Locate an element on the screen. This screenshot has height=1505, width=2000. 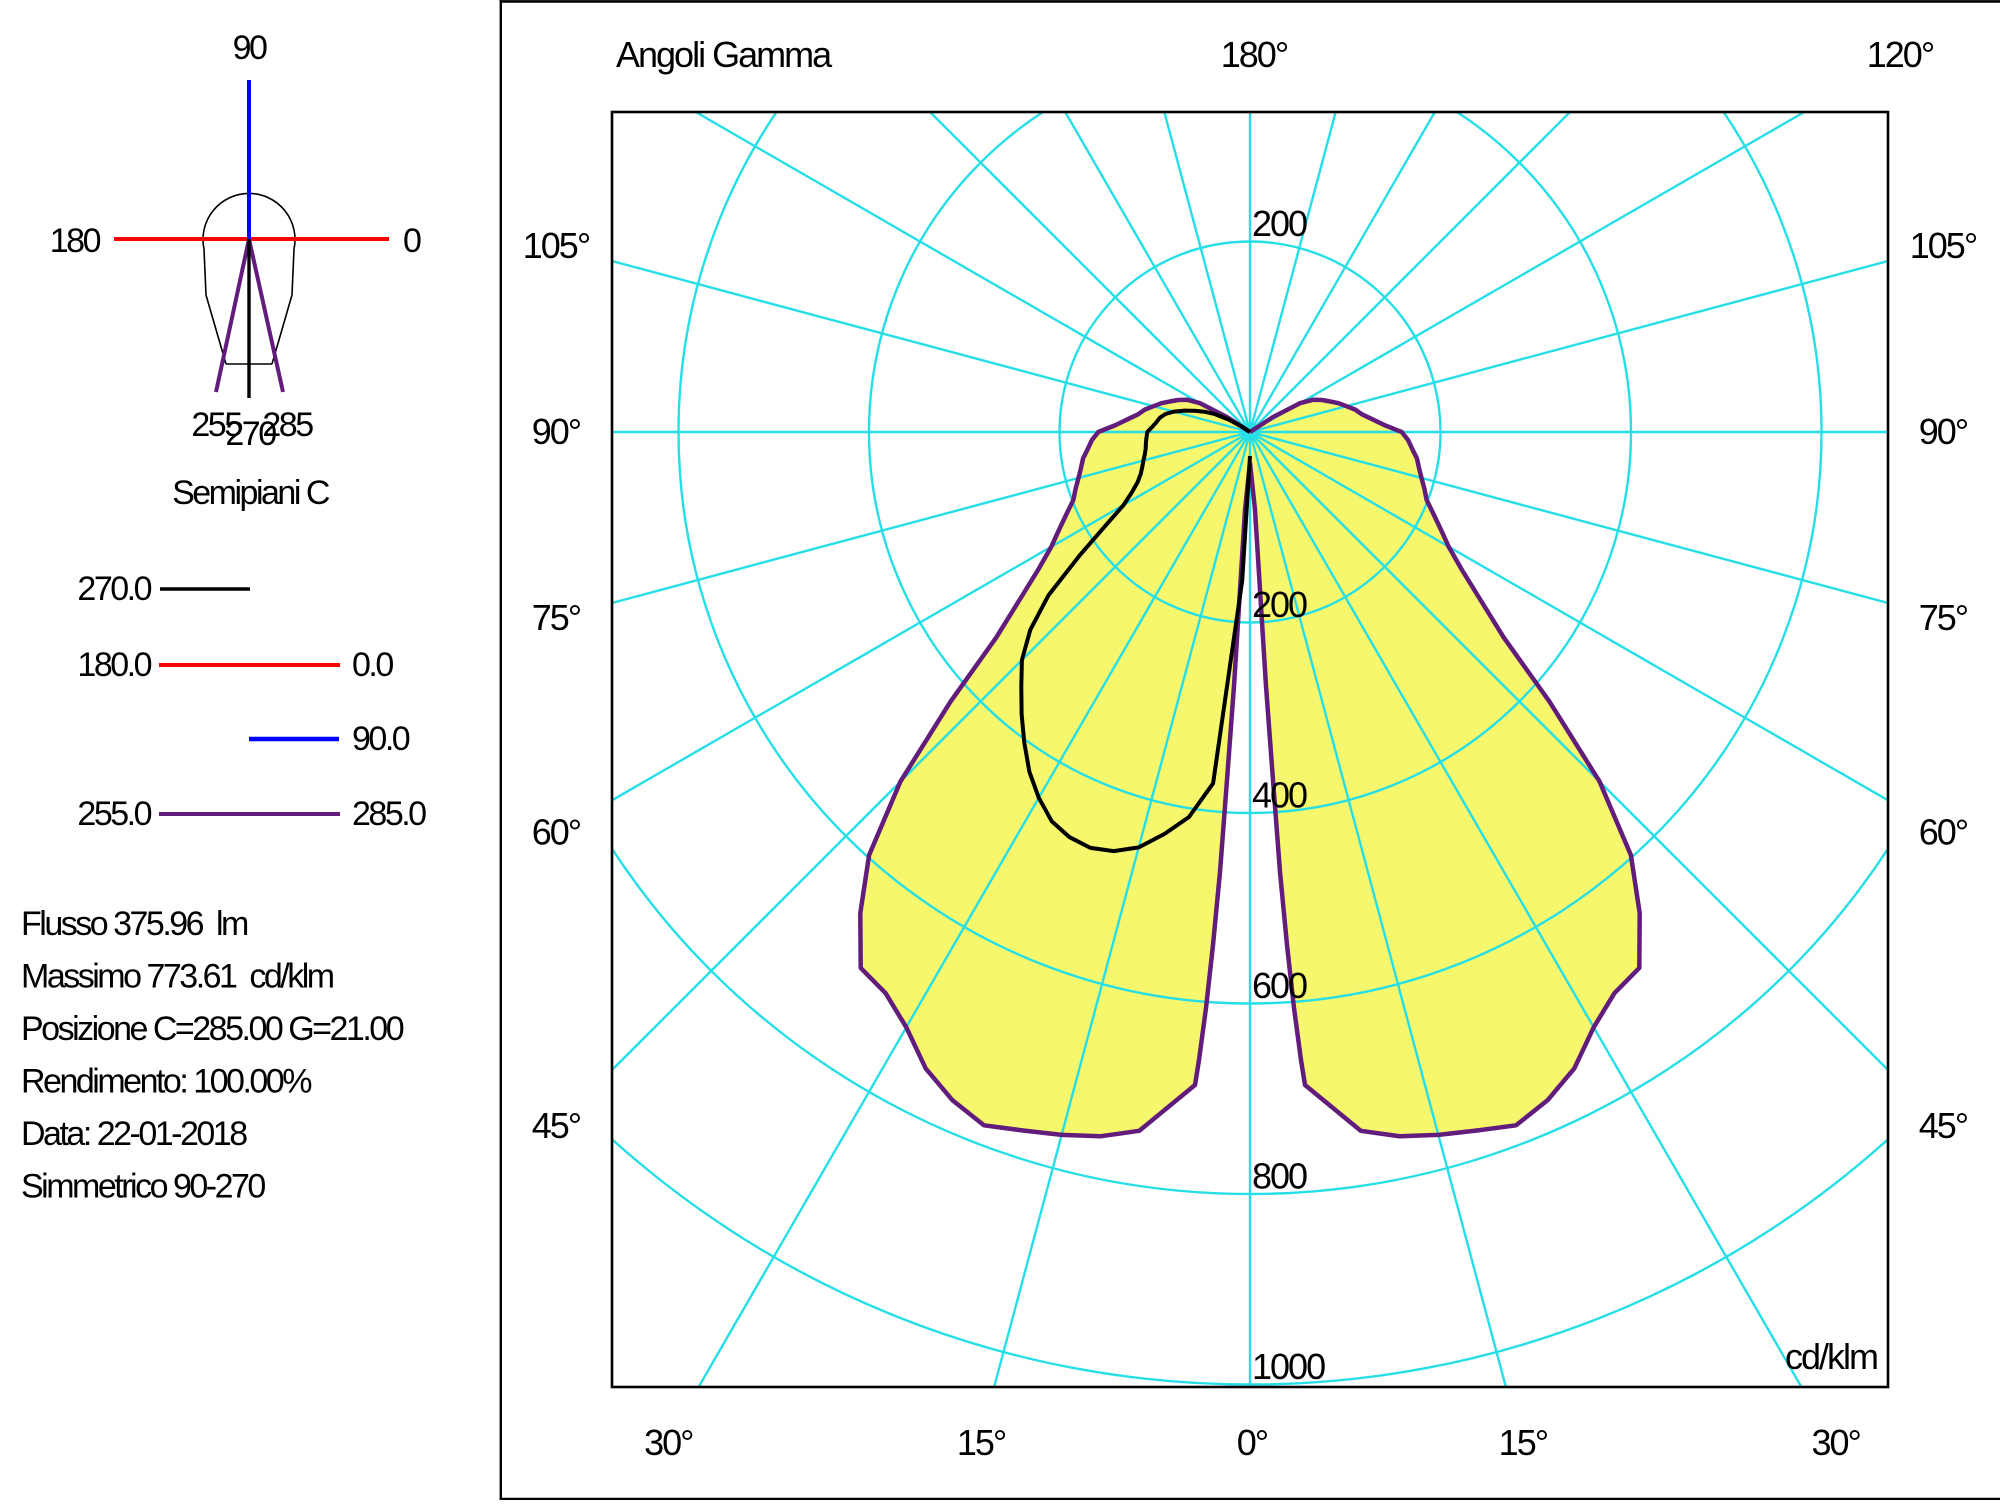
svg-text: 285.0 is located at coordinates (389, 814).